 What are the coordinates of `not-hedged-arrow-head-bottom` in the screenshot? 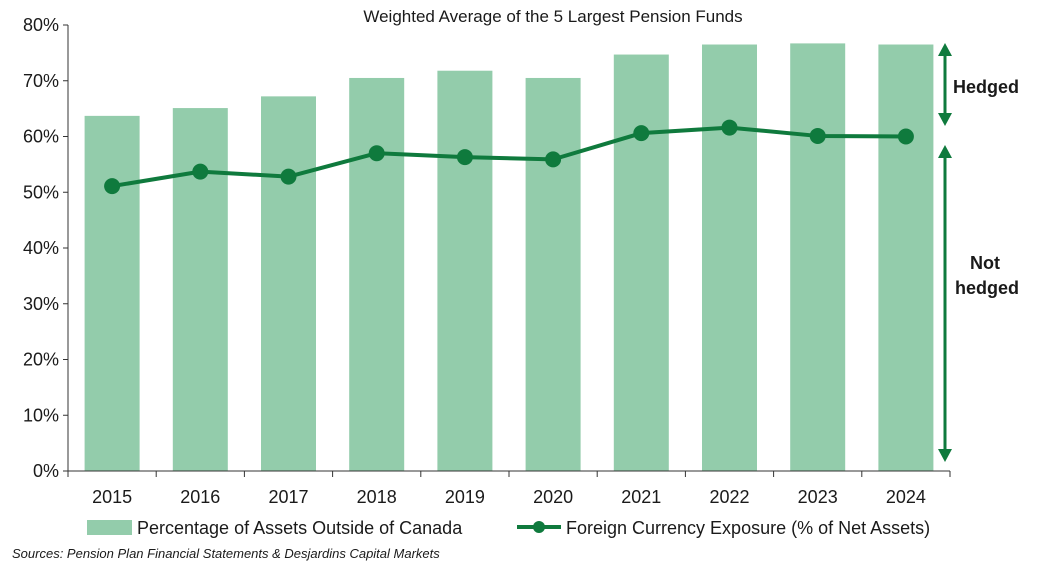 It's located at (945, 455).